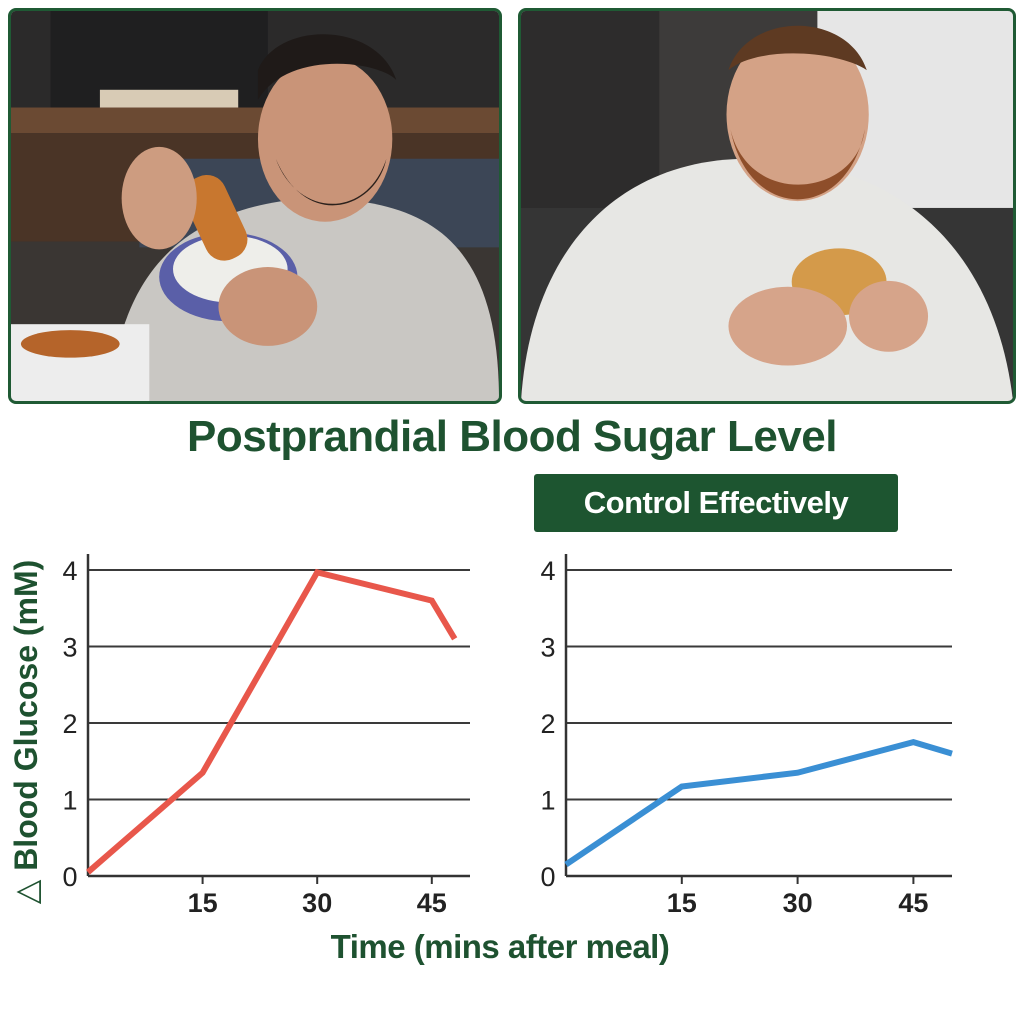  Describe the element at coordinates (69, 801) in the screenshot. I see `y-tick-label-left-1: 1` at that location.